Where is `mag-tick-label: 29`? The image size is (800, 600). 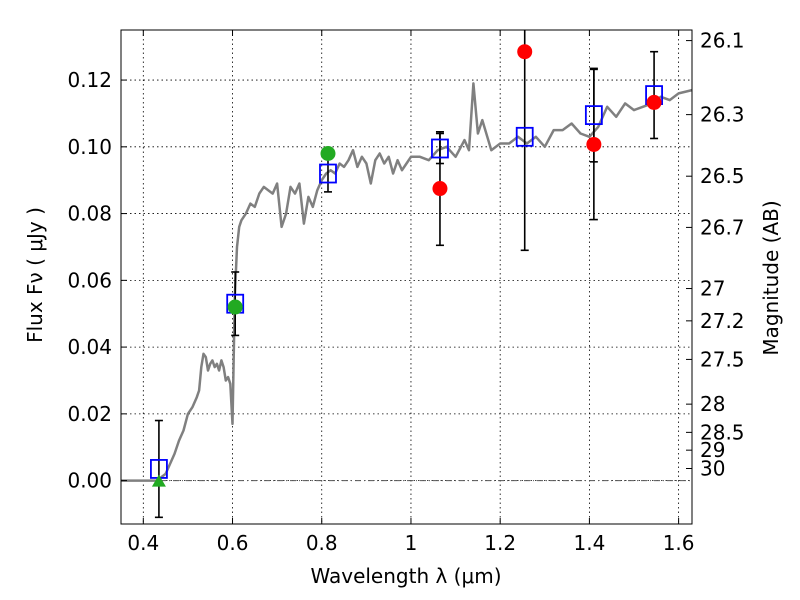 mag-tick-label: 29 is located at coordinates (712, 450).